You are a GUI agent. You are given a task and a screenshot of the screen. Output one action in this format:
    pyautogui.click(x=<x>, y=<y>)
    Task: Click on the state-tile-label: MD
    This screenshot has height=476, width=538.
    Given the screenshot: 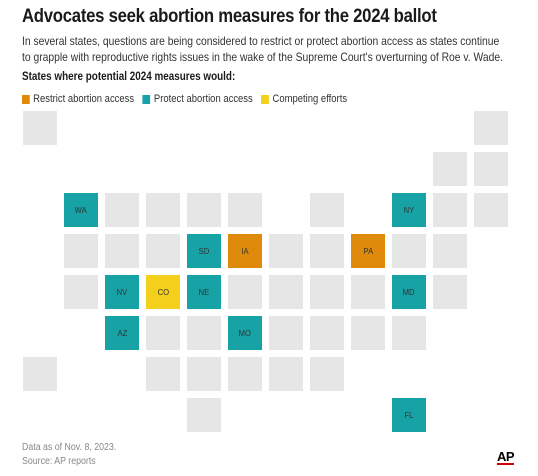 What is the action you would take?
    pyautogui.click(x=409, y=292)
    